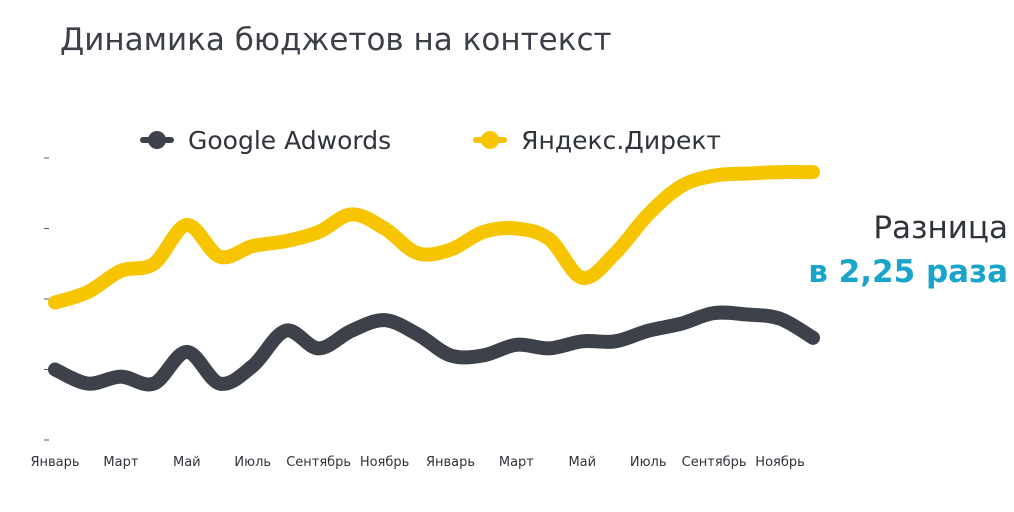 This screenshot has height=512, width=1014. Describe the element at coordinates (908, 250) in the screenshot. I see `difference-annotation: Разница в 2,25 раза` at that location.